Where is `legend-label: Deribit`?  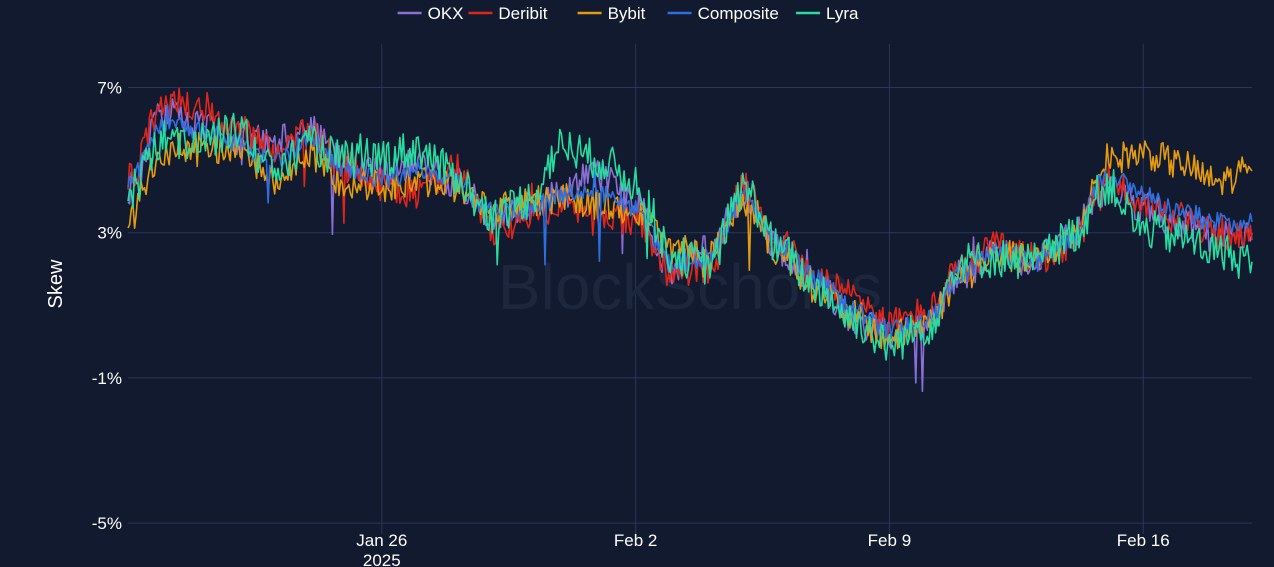
legend-label: Deribit is located at coordinates (522, 13).